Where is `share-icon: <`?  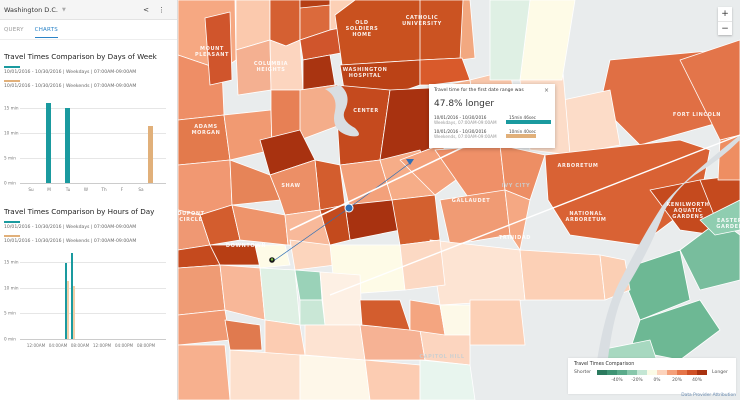
share-icon: < is located at coordinates (146, 9).